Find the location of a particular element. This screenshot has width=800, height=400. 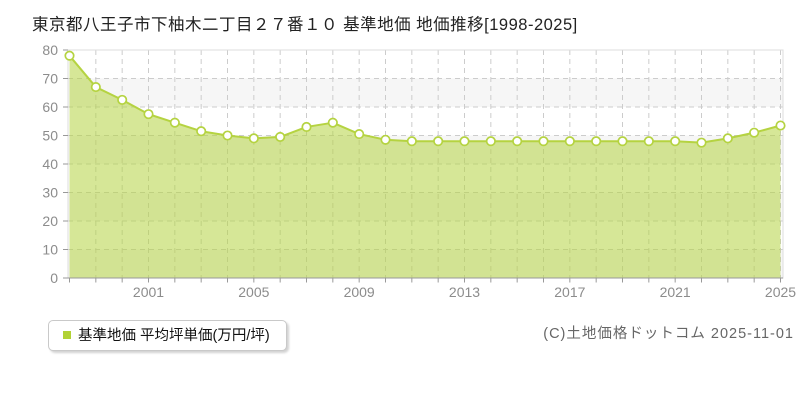

data-point-2001 is located at coordinates (148, 114).